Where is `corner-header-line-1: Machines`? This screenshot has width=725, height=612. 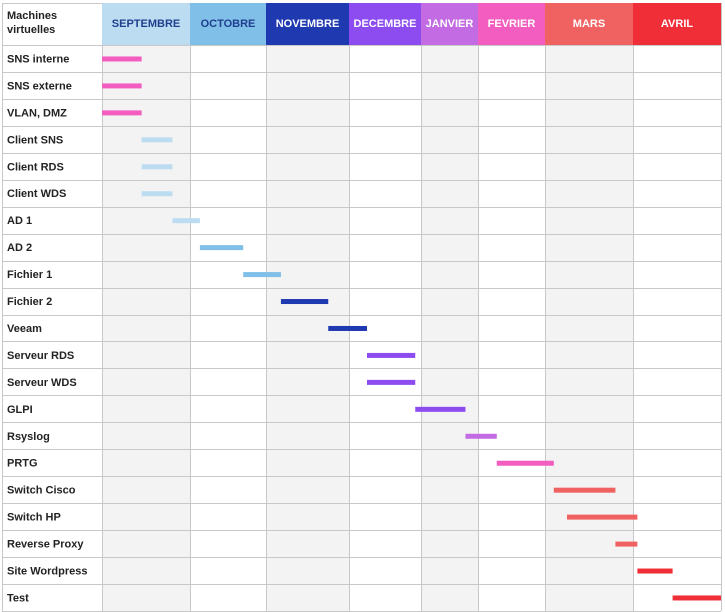
corner-header-line-1: Machines is located at coordinates (32, 16).